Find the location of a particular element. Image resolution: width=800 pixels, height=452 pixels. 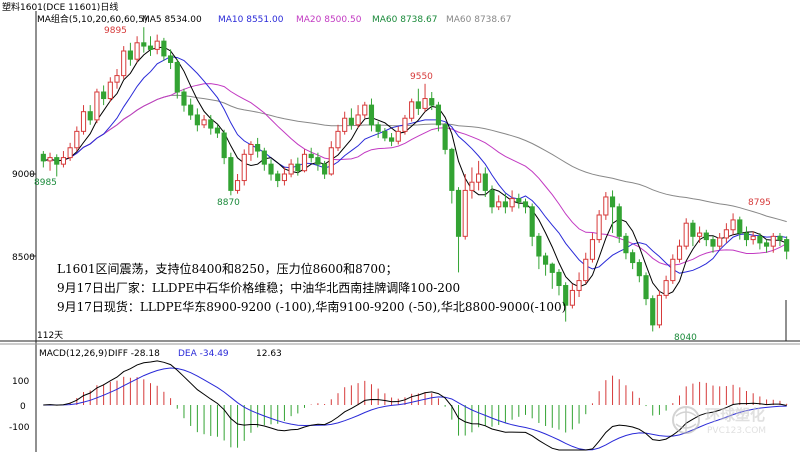

ma10-label: MA10 8551.00 is located at coordinates (251, 20).